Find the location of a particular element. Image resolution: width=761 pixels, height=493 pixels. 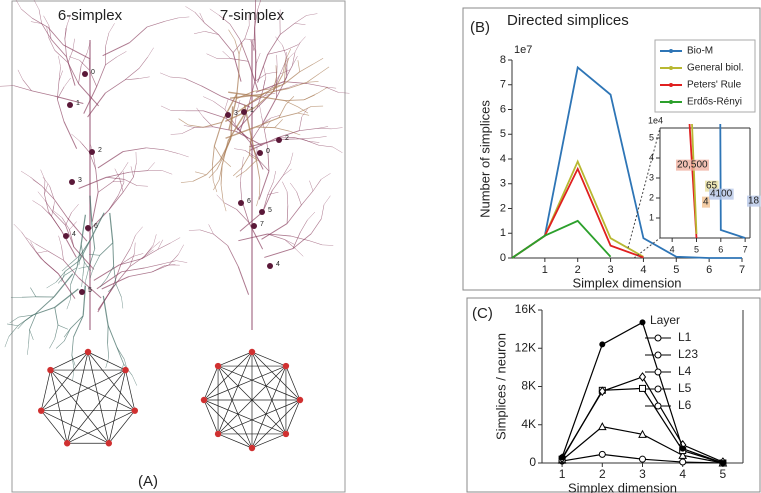

annotation-bg is located at coordinates (693, 165).